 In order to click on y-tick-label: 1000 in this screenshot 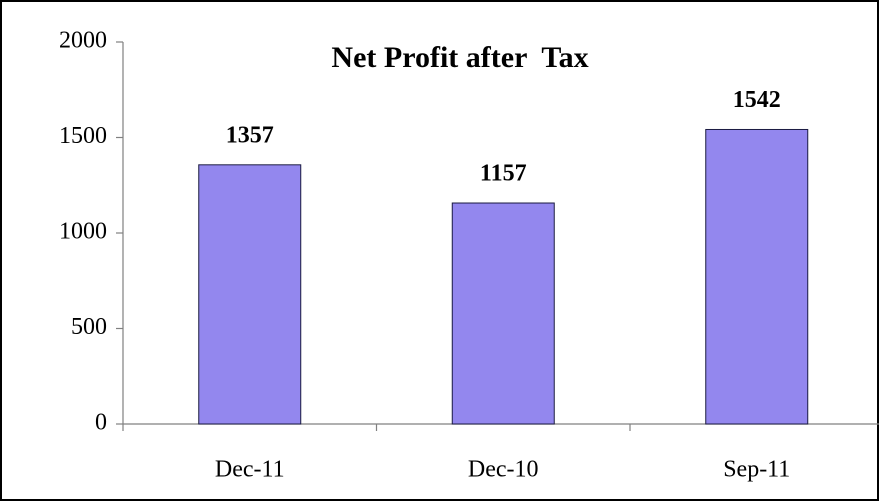, I will do `click(83, 232)`.